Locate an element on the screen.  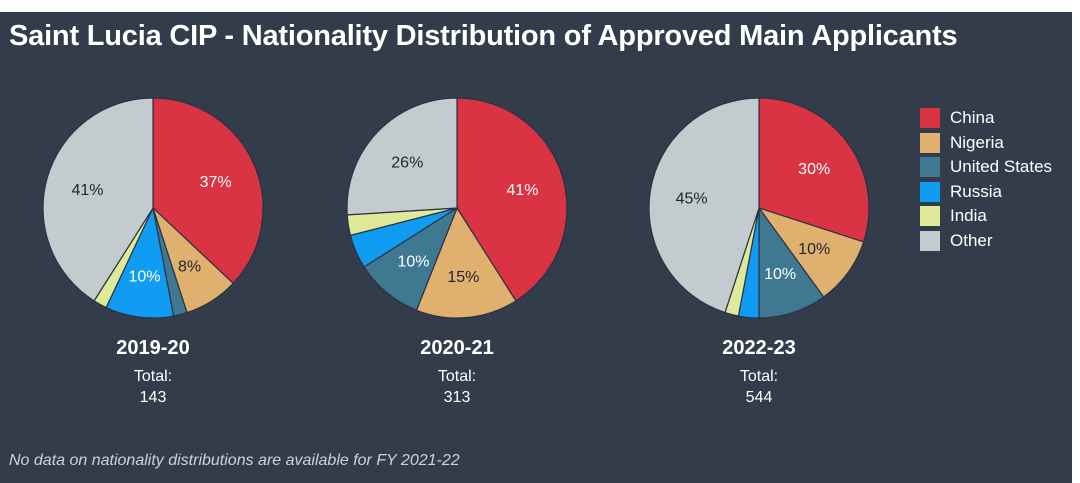
legend-label: China is located at coordinates (972, 118).